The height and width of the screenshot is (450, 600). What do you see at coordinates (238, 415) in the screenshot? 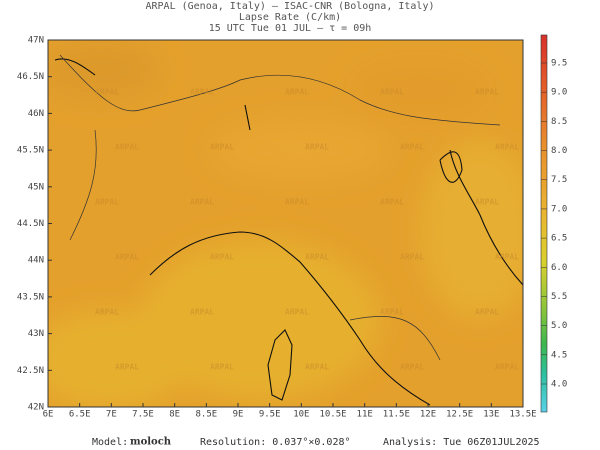
I see `lon-label: 9E` at bounding box center [238, 415].